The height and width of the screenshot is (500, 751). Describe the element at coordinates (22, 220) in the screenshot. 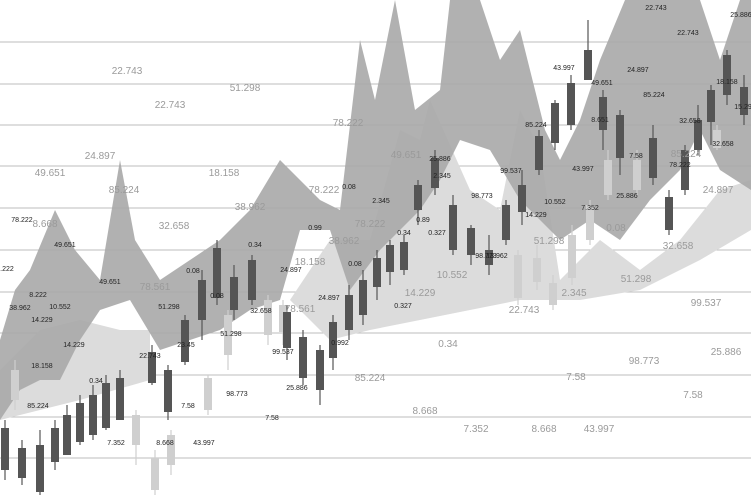

I see `label-small: 78.222` at that location.